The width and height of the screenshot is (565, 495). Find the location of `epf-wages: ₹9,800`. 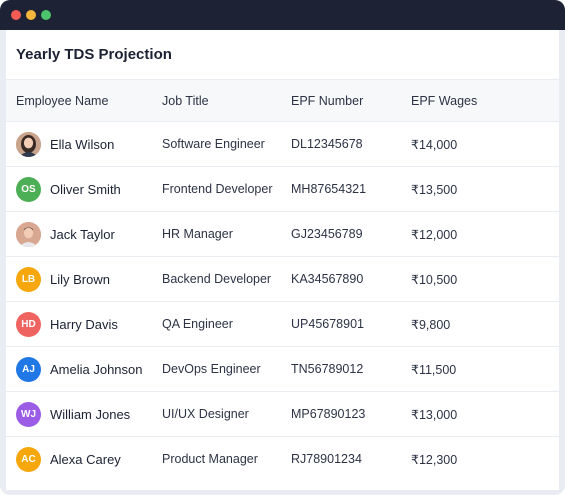

epf-wages: ₹9,800 is located at coordinates (431, 324).